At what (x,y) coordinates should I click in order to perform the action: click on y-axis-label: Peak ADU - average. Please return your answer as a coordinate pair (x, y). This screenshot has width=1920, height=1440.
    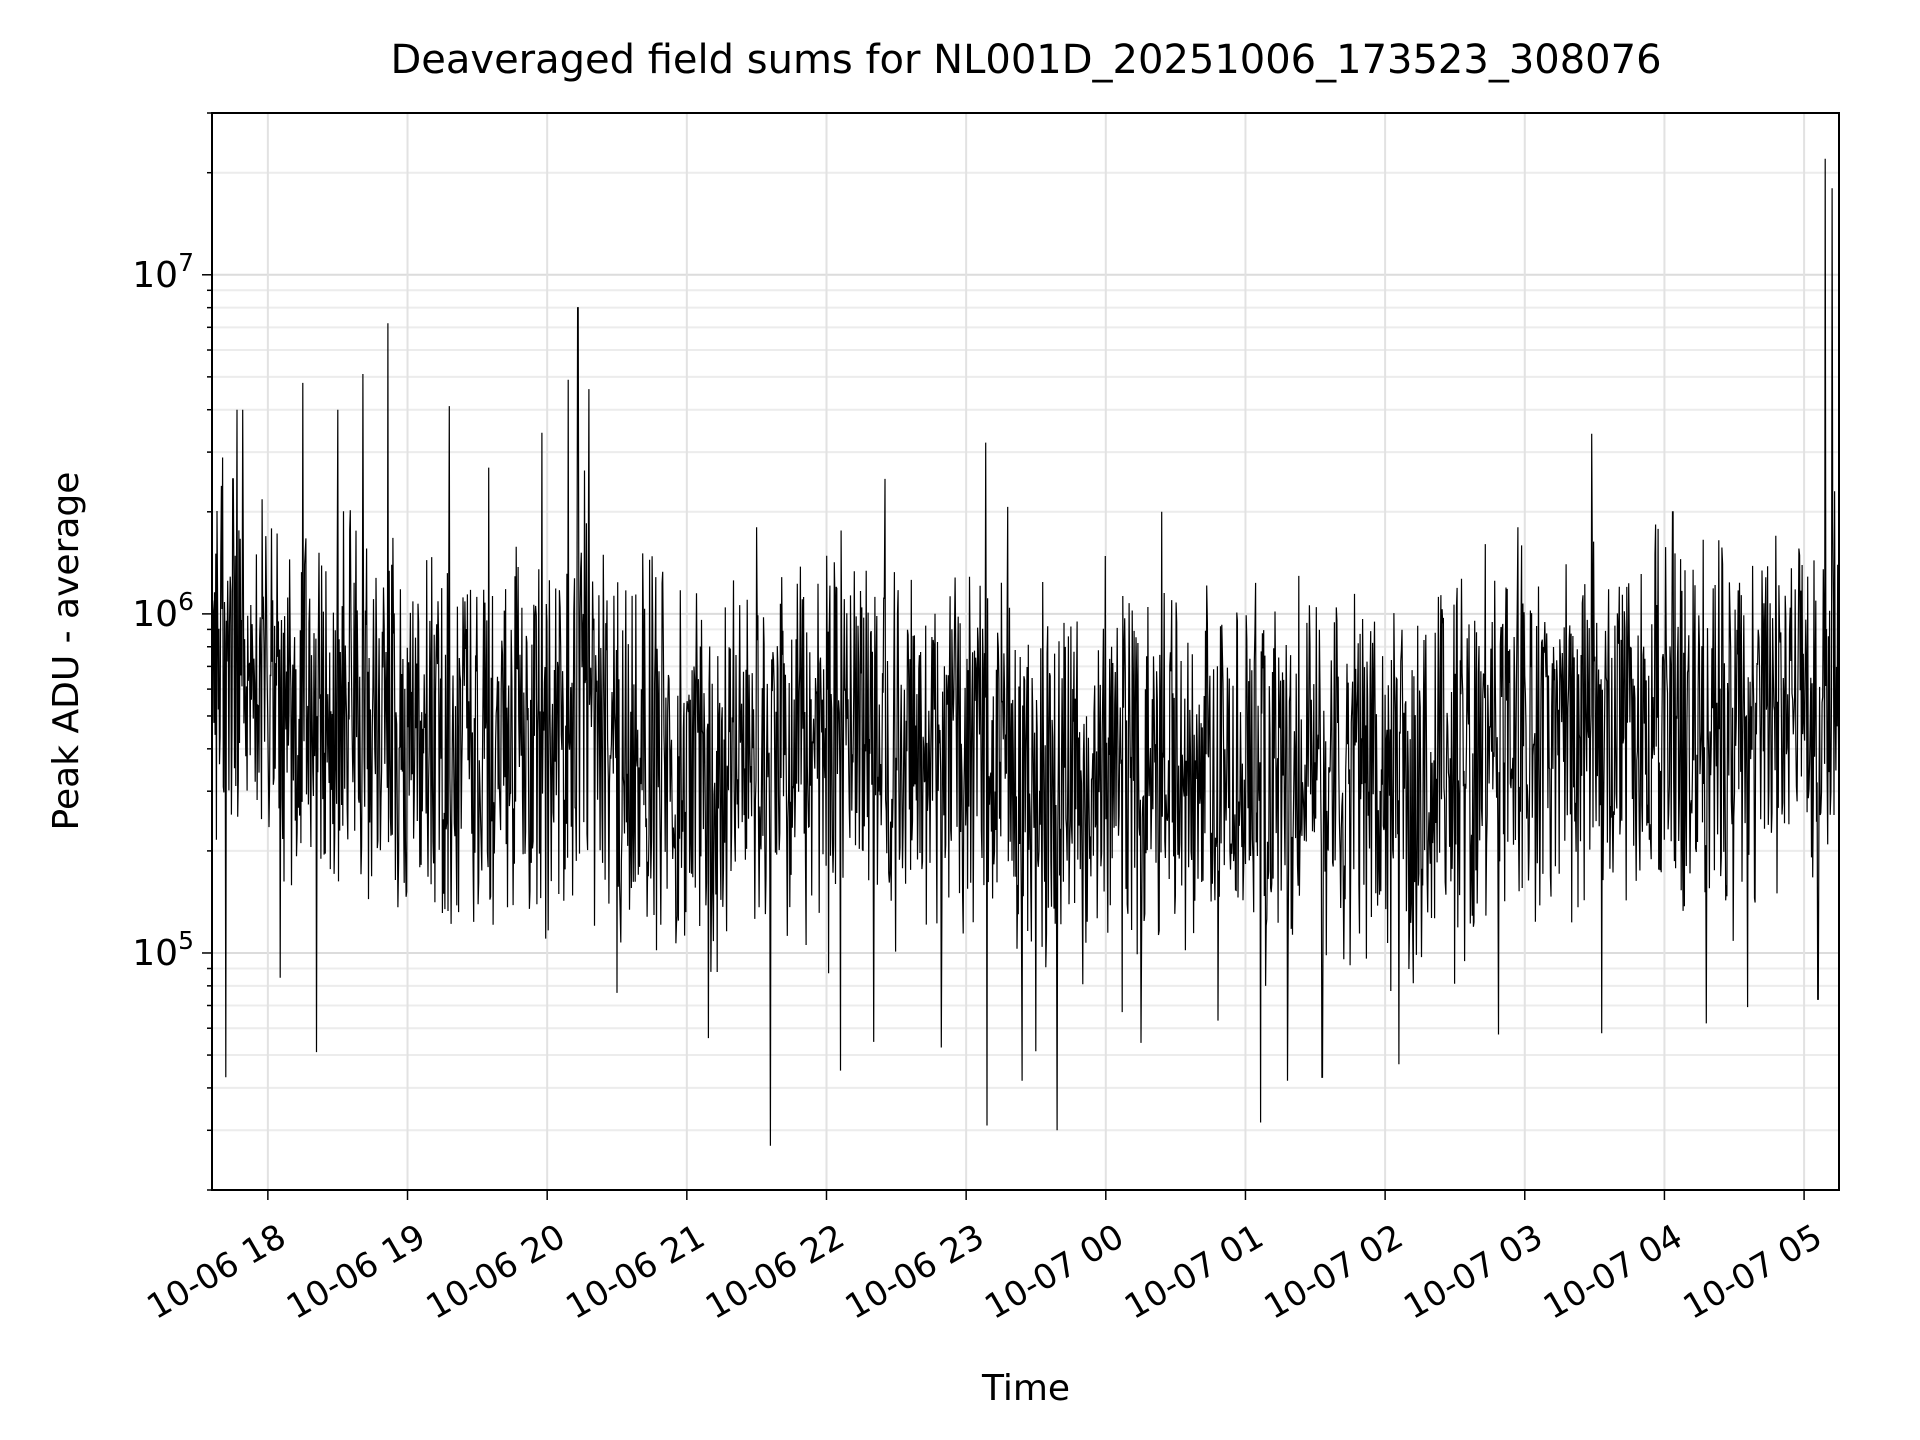
    Looking at the image, I should click on (66, 651).